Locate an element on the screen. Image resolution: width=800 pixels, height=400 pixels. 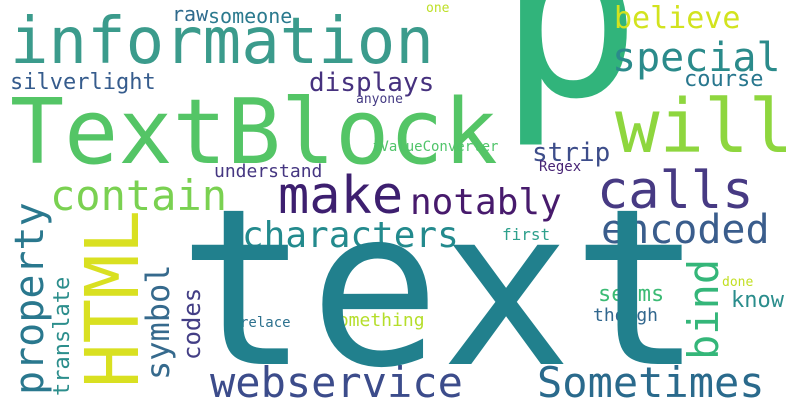
word-someone: someone is located at coordinates (250, 16).